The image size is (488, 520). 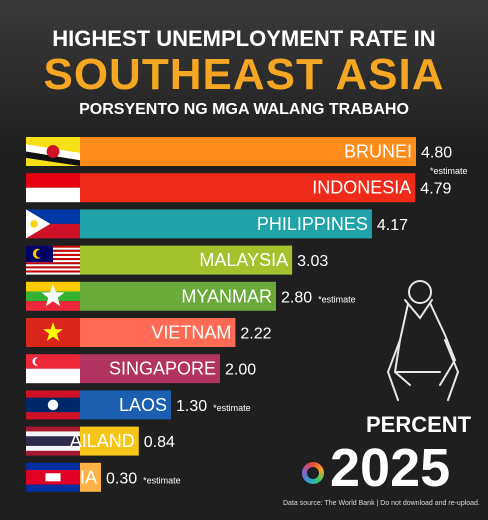 I want to click on malaysia-flag-icon, so click(x=53, y=260).